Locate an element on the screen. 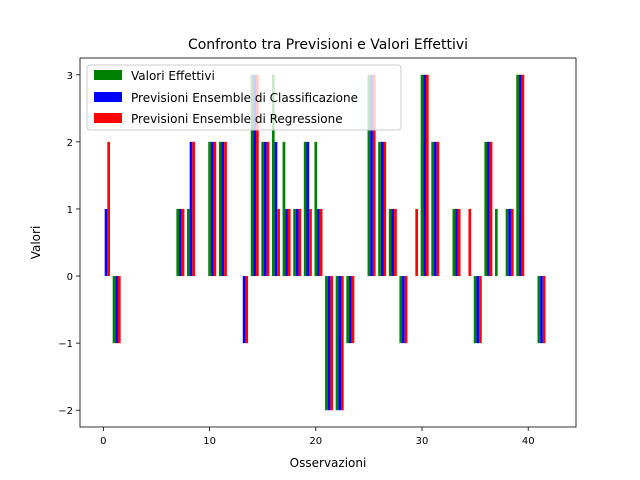 Image resolution: width=640 pixels, height=480 pixels. y-ticks: −2 −1 0 1 2 3 is located at coordinates (69, 244).